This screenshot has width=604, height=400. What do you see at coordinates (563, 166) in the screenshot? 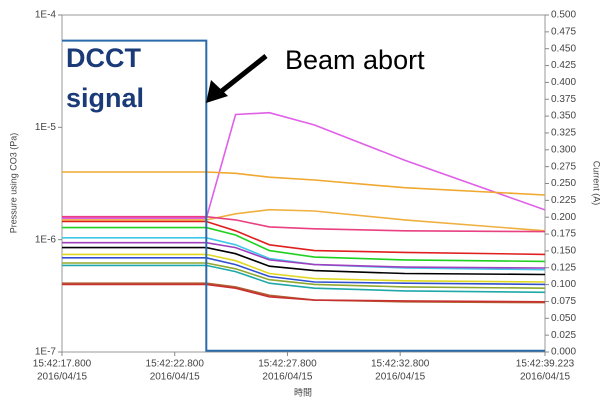
I see `y2-tick-label: 0.275` at bounding box center [563, 166].